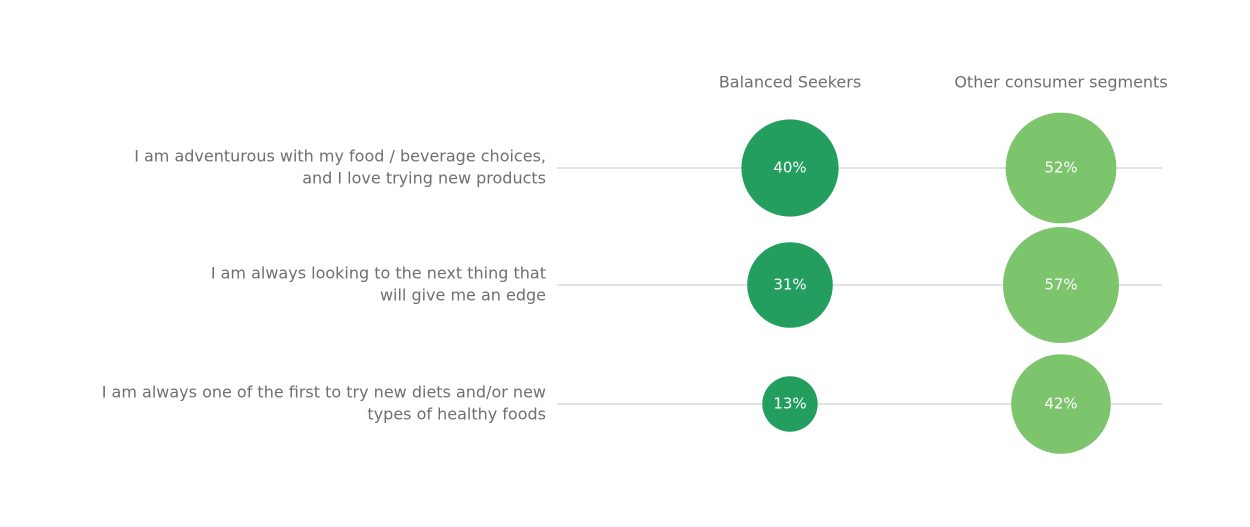 The height and width of the screenshot is (527, 1250). I want to click on column-header-1: Balanced Seekers, so click(790, 82).